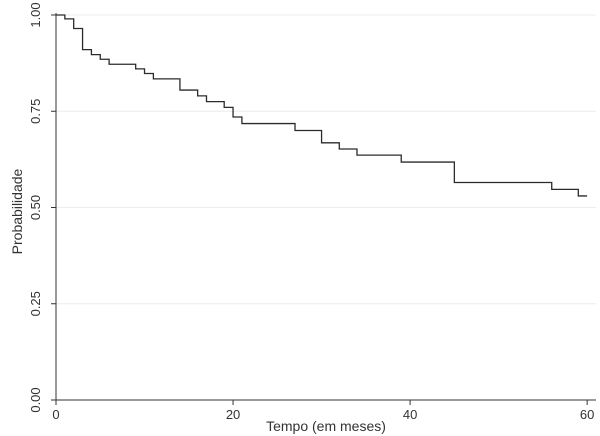 This screenshot has width=600, height=436. I want to click on y-axis-title: Probabilidade, so click(17, 211).